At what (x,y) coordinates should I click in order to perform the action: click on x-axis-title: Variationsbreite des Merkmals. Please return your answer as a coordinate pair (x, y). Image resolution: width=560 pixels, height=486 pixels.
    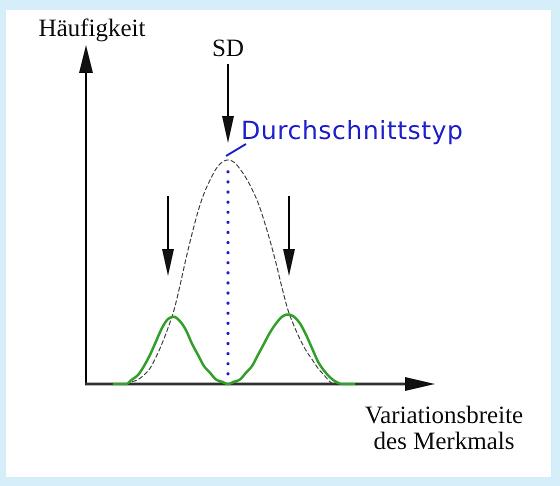
    Looking at the image, I should click on (444, 428).